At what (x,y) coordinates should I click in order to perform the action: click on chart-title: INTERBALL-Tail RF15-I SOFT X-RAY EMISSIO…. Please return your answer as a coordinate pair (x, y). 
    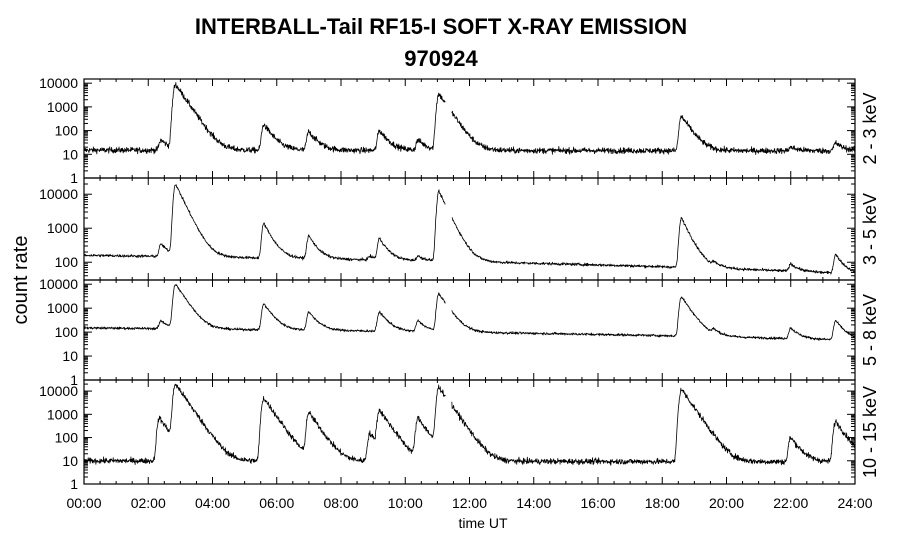
    Looking at the image, I should click on (441, 26).